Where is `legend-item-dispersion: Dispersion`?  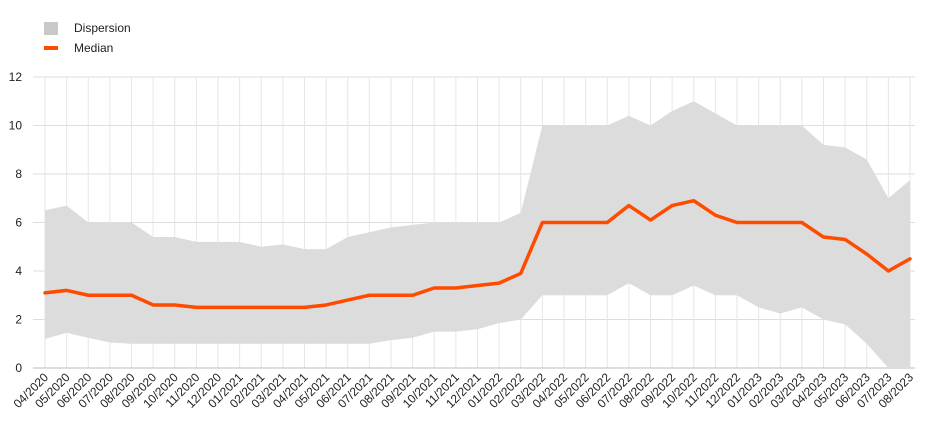
legend-item-dispersion: Dispersion is located at coordinates (87, 28).